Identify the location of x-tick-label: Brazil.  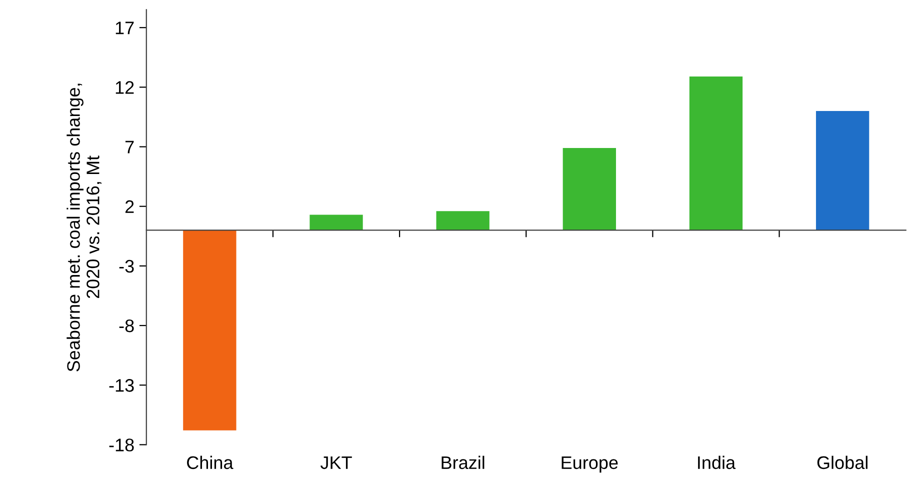
(463, 463).